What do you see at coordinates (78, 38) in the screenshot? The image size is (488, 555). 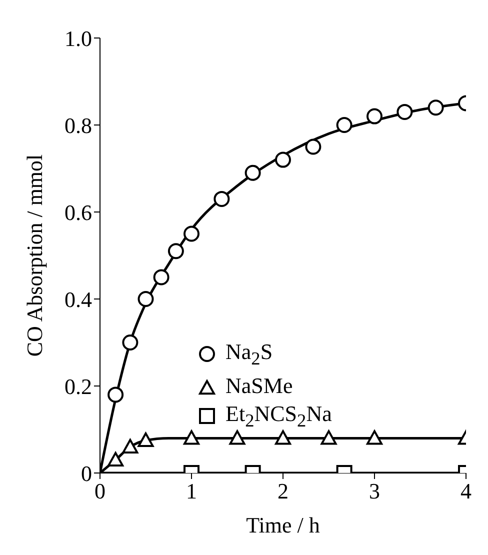 I see `y-tick-label: 1.0` at bounding box center [78, 38].